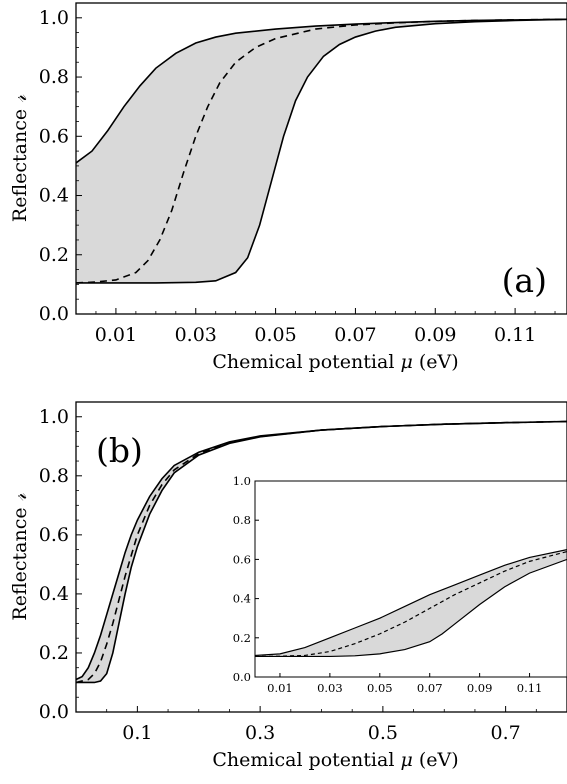 The image size is (567, 784). I want to click on x-tick-label: 0.1, so click(137, 733).